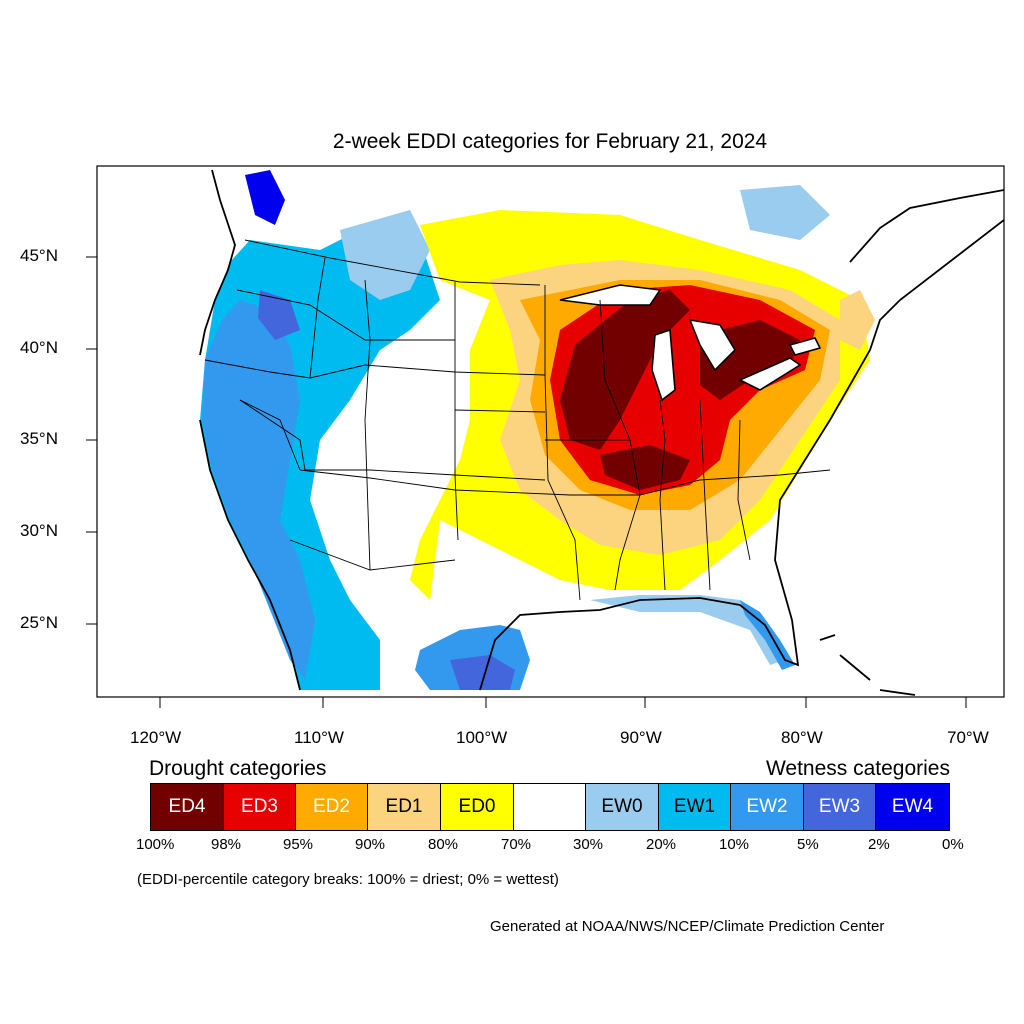 The image size is (1024, 1024). Describe the element at coordinates (39, 347) in the screenshot. I see `lat-label-40: 40°N` at that location.